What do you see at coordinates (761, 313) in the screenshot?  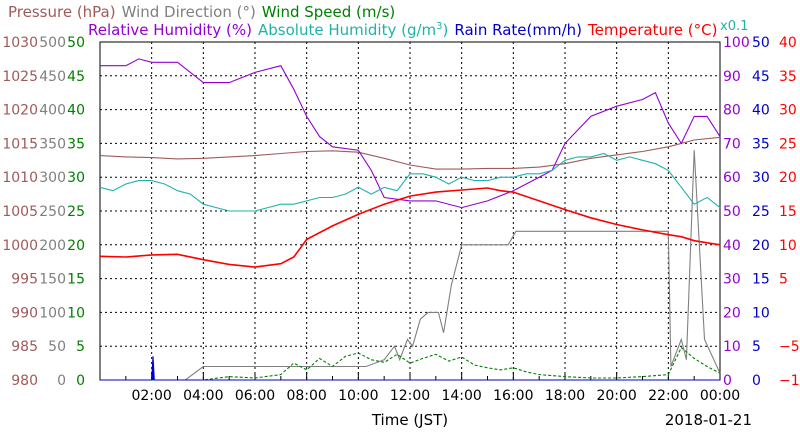 I see `rain-rate-tick-label: 10` at bounding box center [761, 313].